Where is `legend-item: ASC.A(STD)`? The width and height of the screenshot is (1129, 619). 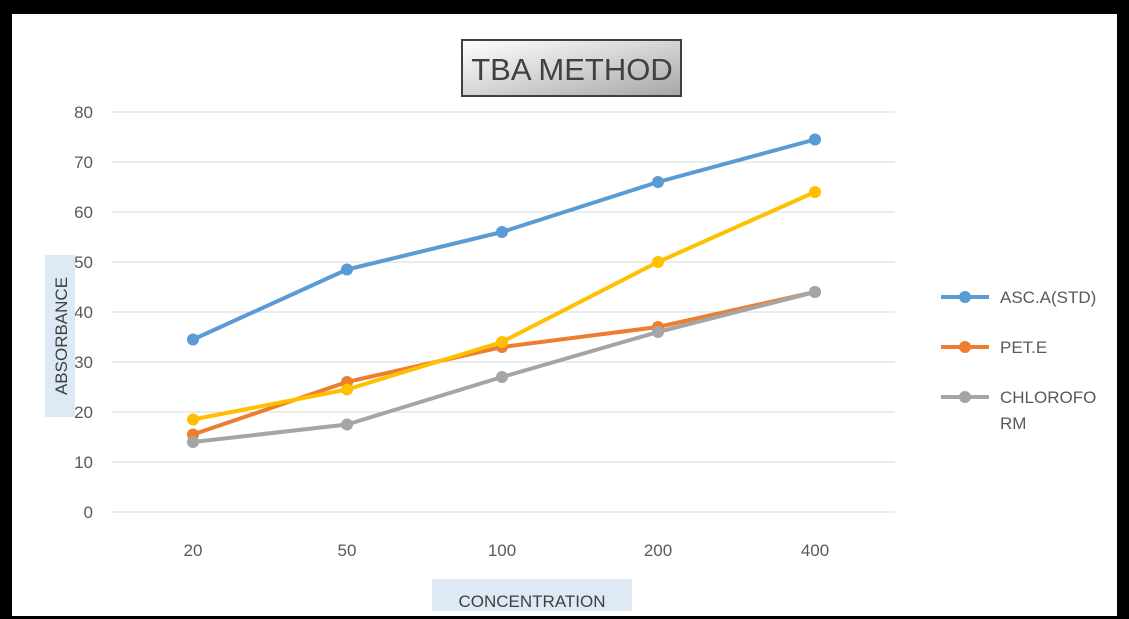 legend-item: ASC.A(STD) is located at coordinates (1018, 297).